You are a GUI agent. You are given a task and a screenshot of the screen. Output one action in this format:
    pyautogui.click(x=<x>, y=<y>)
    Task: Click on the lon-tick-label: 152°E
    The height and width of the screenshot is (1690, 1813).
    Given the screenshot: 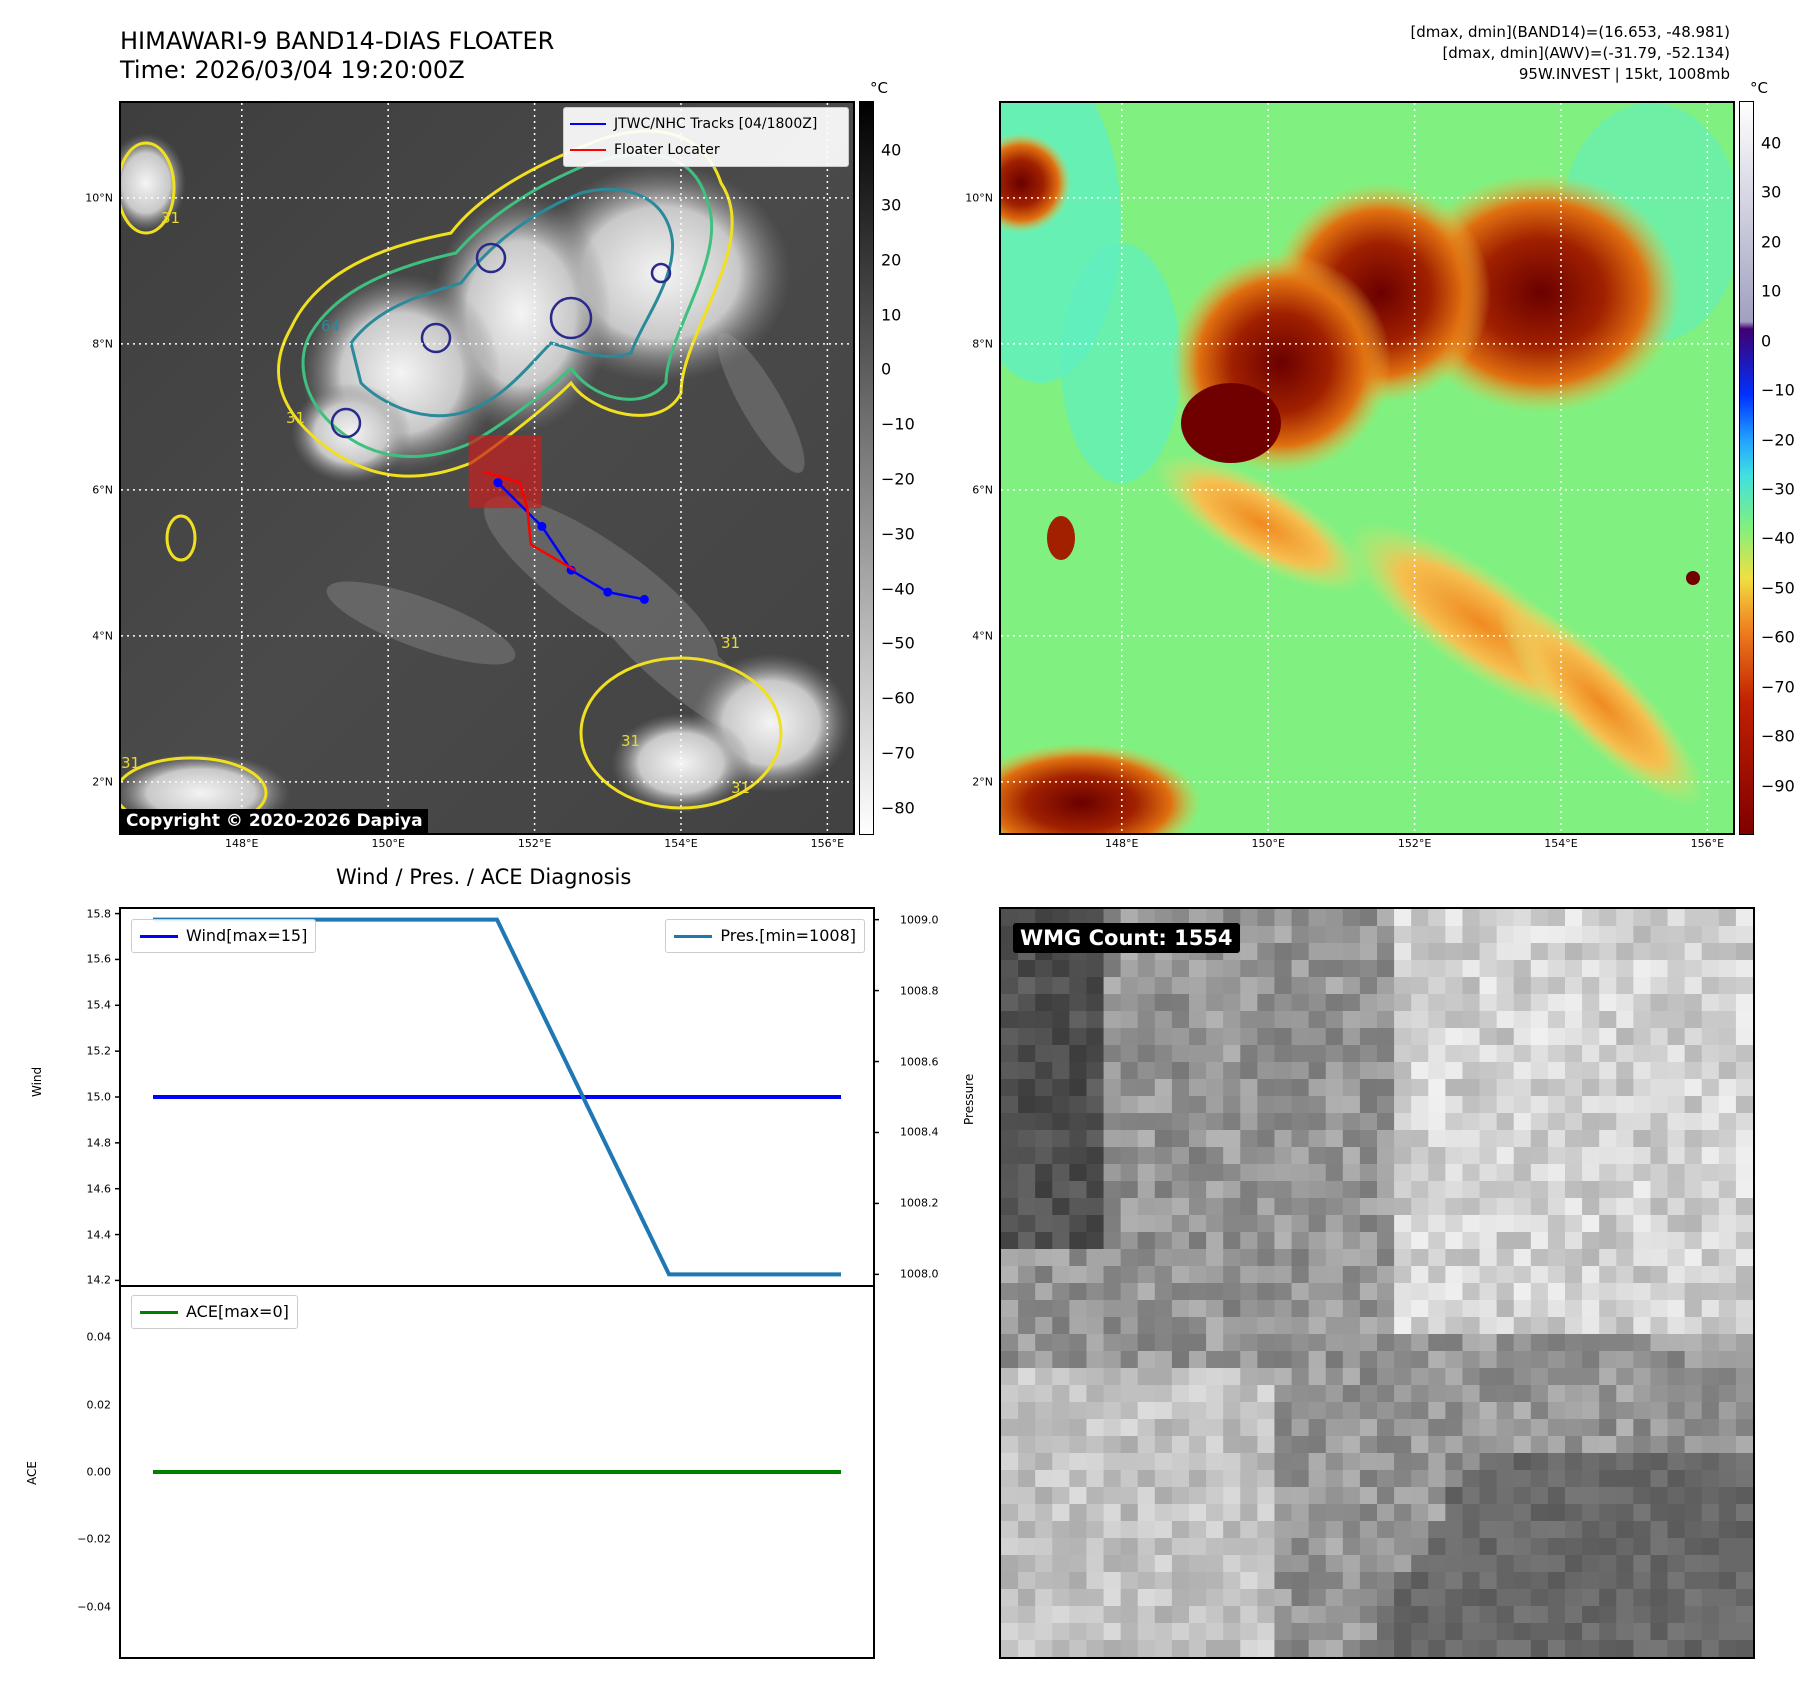 What is the action you would take?
    pyautogui.click(x=534, y=843)
    